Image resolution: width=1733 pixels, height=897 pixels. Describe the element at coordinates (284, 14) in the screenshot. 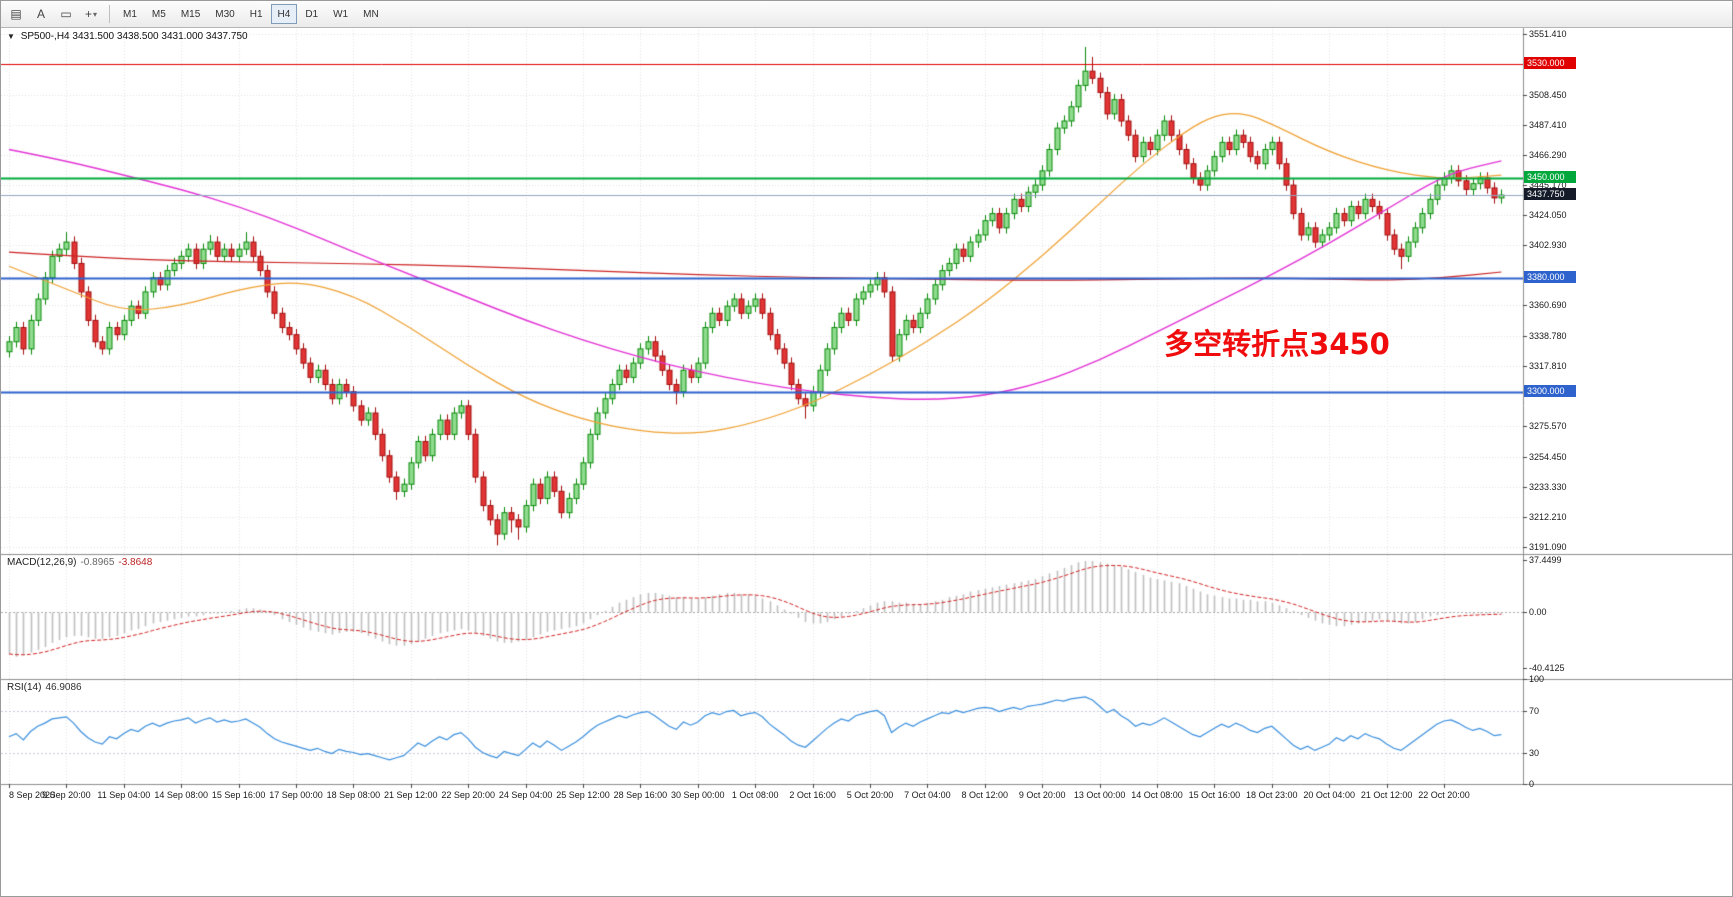

I see `timeframe-h4-button: H4` at that location.